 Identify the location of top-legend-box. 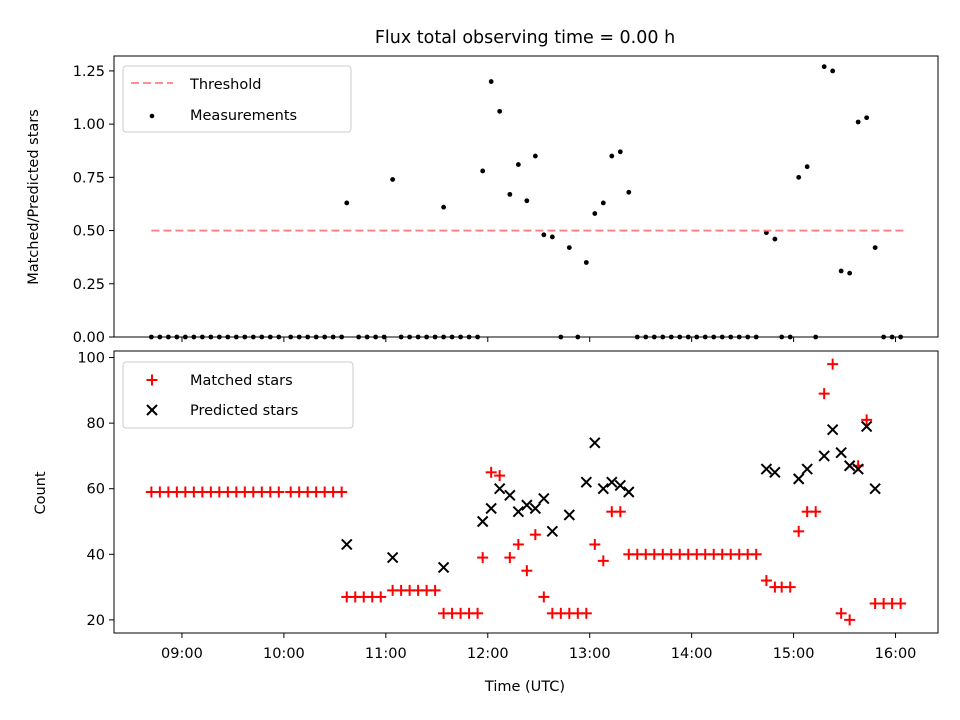
(237, 99).